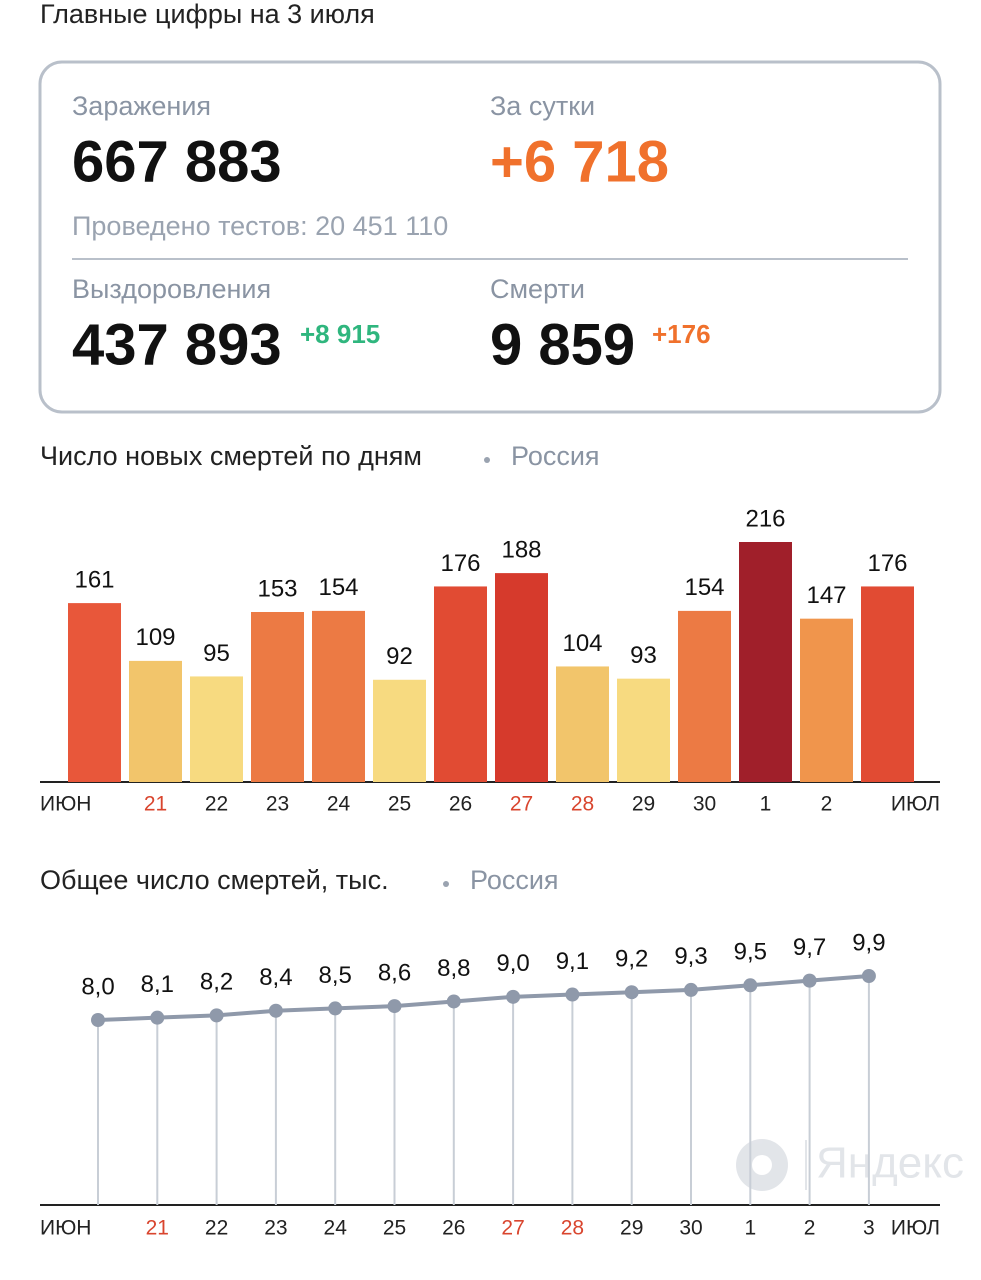 This screenshot has width=981, height=1280. Describe the element at coordinates (453, 968) in the screenshot. I see `value-label: 8,8` at that location.